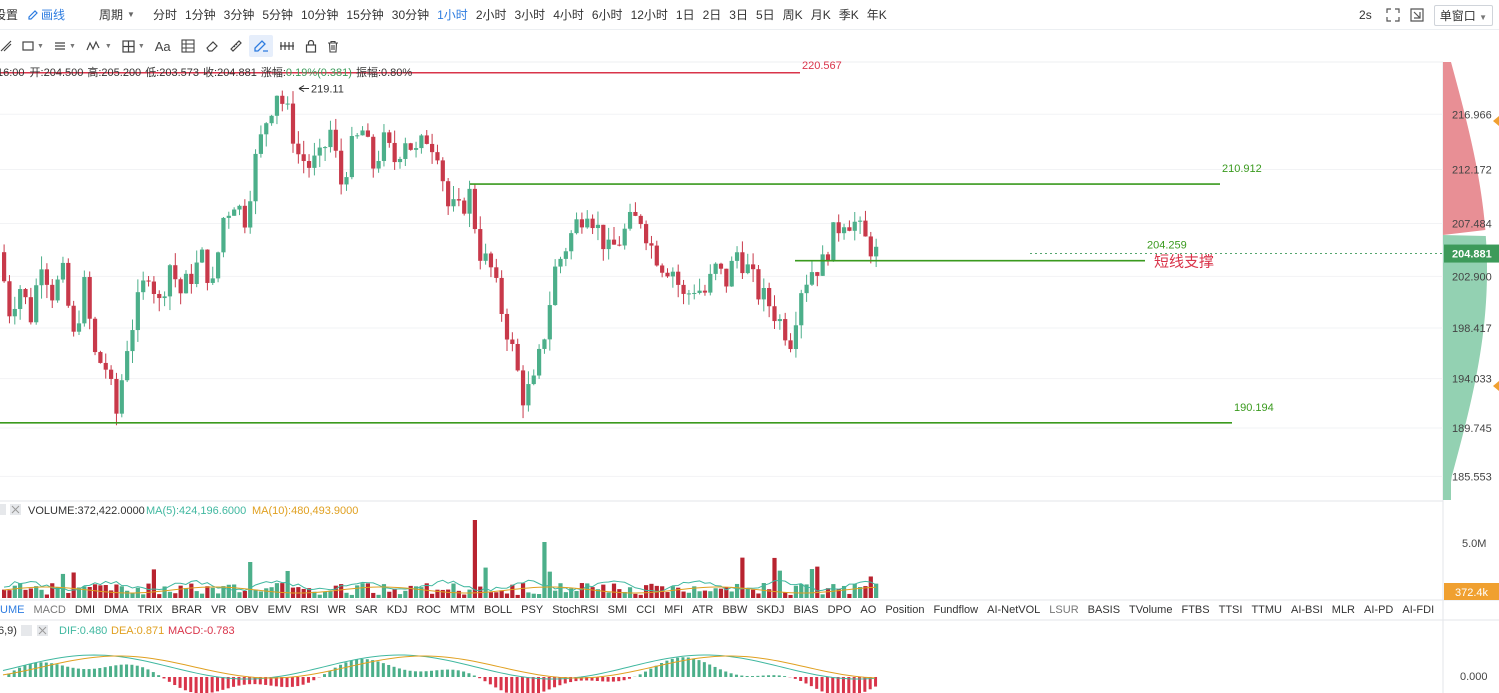 This screenshot has width=1499, height=693. Describe the element at coordinates (876, 15) in the screenshot. I see `timeframe-20: 年K` at that location.